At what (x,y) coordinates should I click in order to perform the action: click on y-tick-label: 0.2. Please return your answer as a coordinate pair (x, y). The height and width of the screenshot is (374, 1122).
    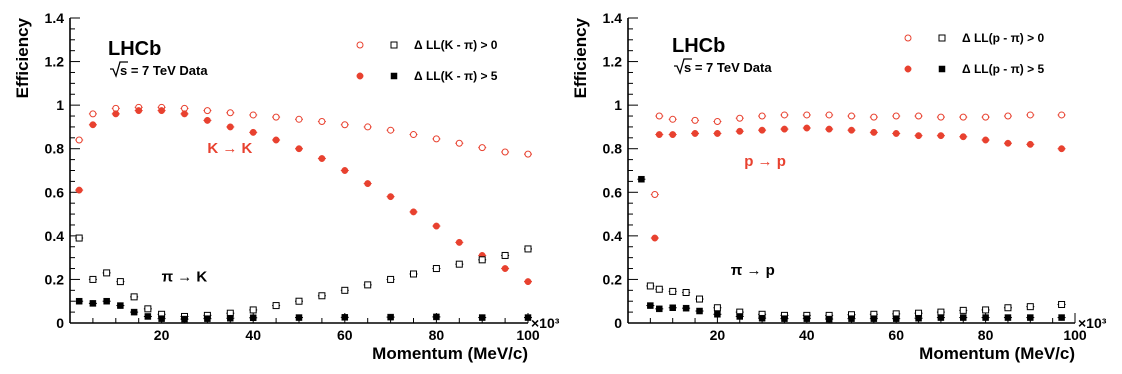
    Looking at the image, I should click on (613, 279).